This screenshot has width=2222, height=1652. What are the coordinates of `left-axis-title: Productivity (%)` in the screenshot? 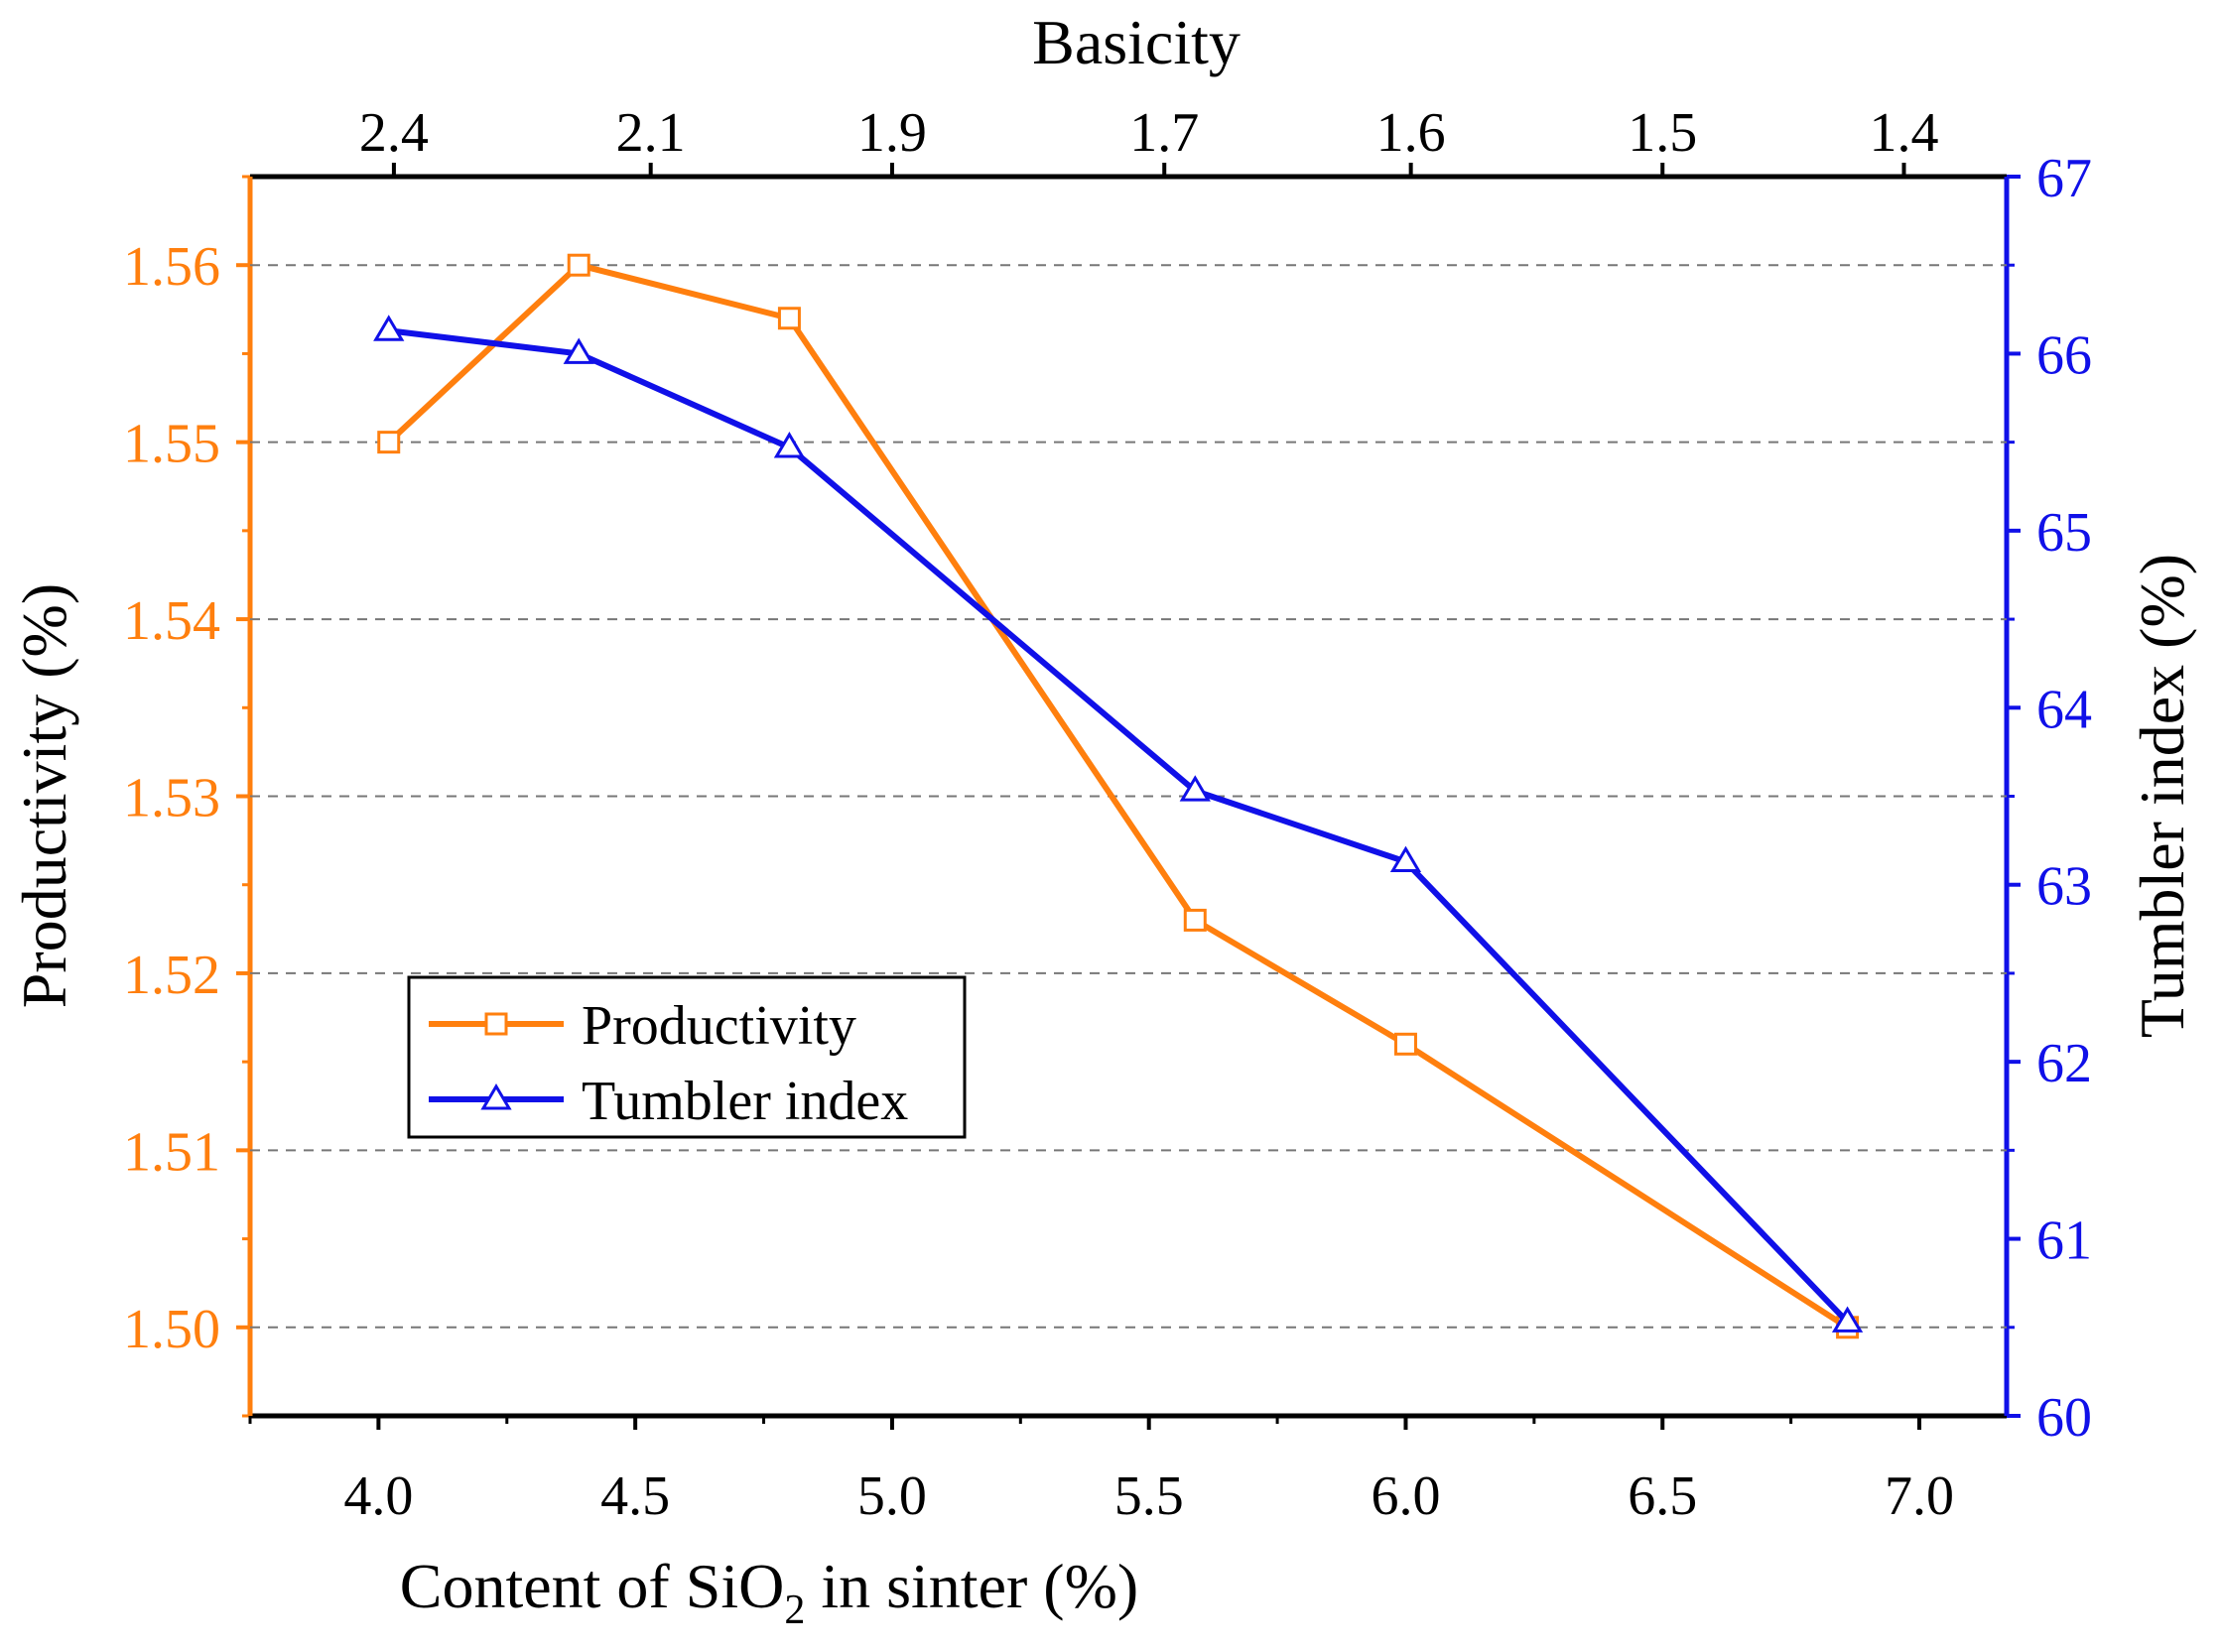 It's located at (44, 795).